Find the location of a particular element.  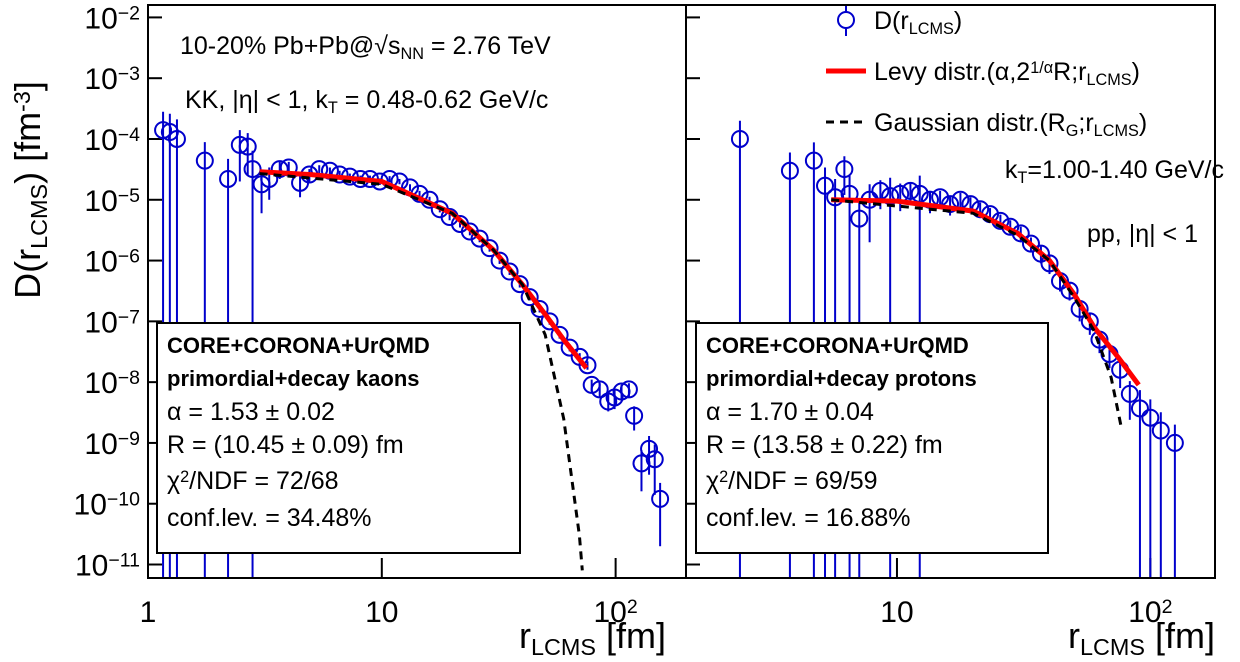

y-tick-label: 10⁻¹⁰ is located at coordinates (107, 505).